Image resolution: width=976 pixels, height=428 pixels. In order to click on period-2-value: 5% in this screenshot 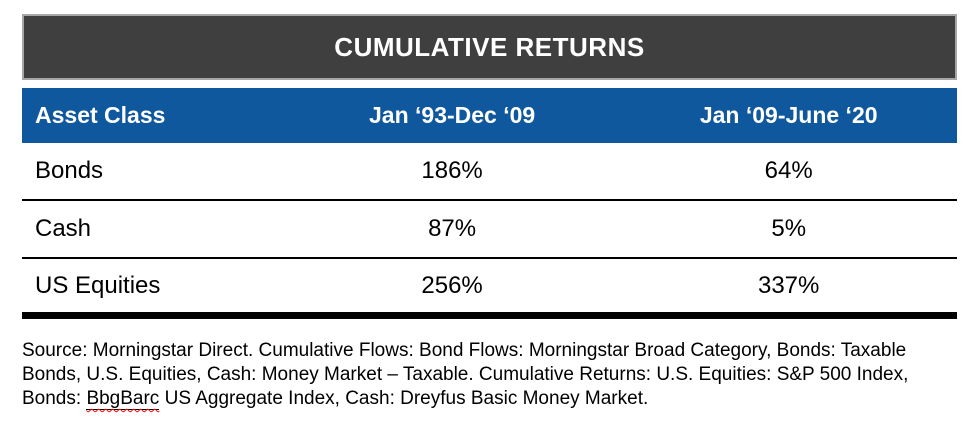, I will do `click(789, 228)`.